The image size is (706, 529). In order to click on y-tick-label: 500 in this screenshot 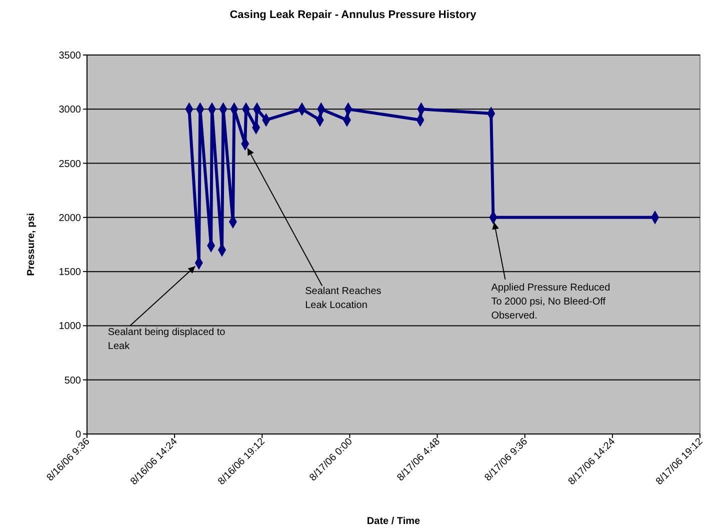, I will do `click(73, 380)`.